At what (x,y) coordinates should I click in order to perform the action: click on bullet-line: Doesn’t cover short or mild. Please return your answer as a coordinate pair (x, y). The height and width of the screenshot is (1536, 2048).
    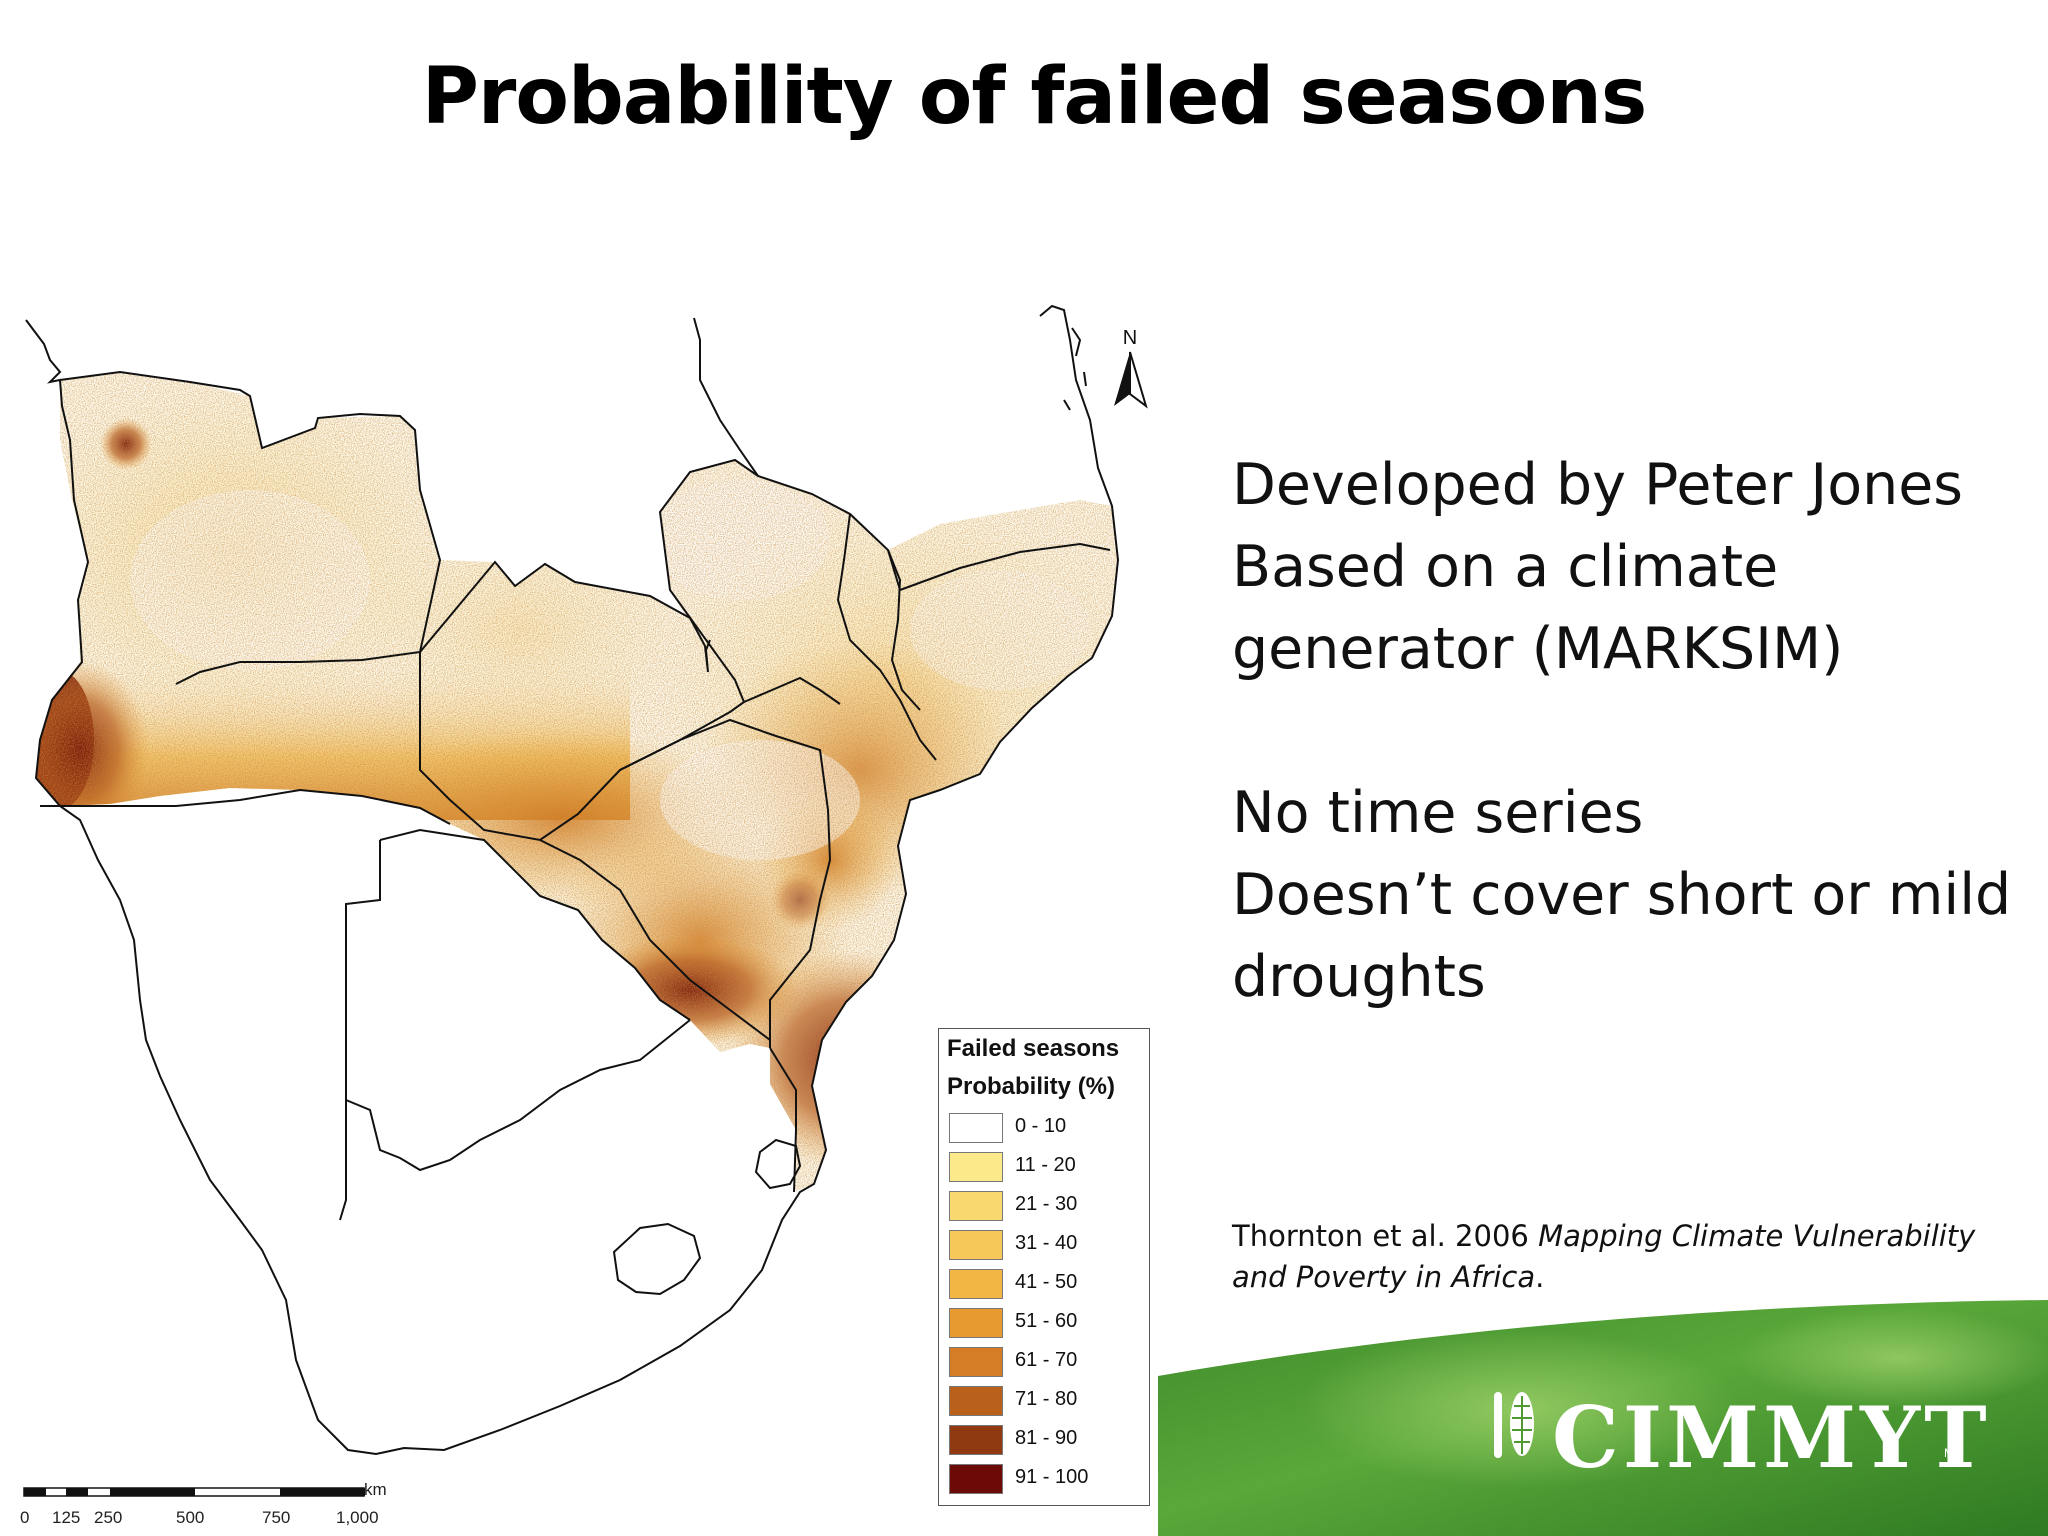
    Looking at the image, I should click on (1622, 895).